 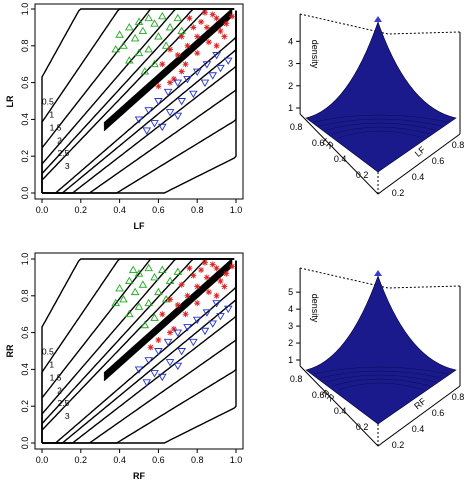 What do you see at coordinates (290, 309) in the screenshot?
I see `z-tick-label: 4` at bounding box center [290, 309].